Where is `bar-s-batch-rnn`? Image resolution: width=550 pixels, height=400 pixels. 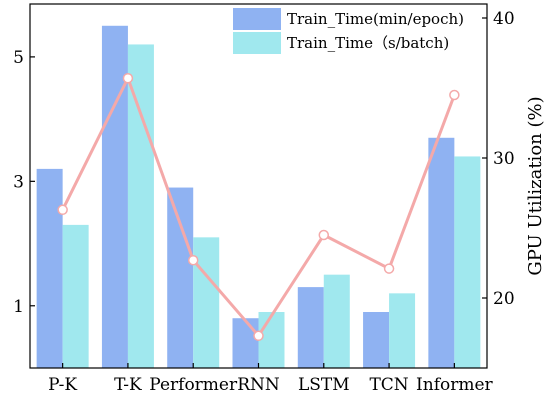 bar-s-batch-rnn is located at coordinates (271, 340).